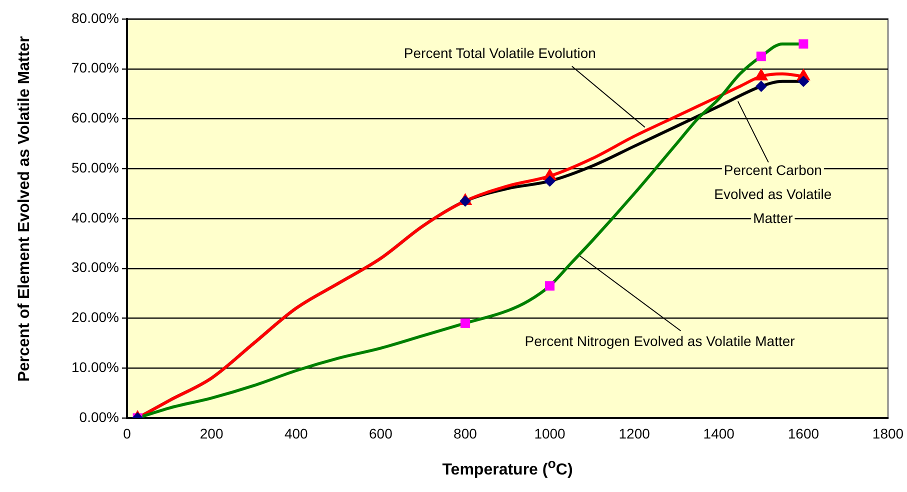 The height and width of the screenshot is (492, 907). What do you see at coordinates (95, 68) in the screenshot?
I see `y-tick-label: 70.00%` at bounding box center [95, 68].